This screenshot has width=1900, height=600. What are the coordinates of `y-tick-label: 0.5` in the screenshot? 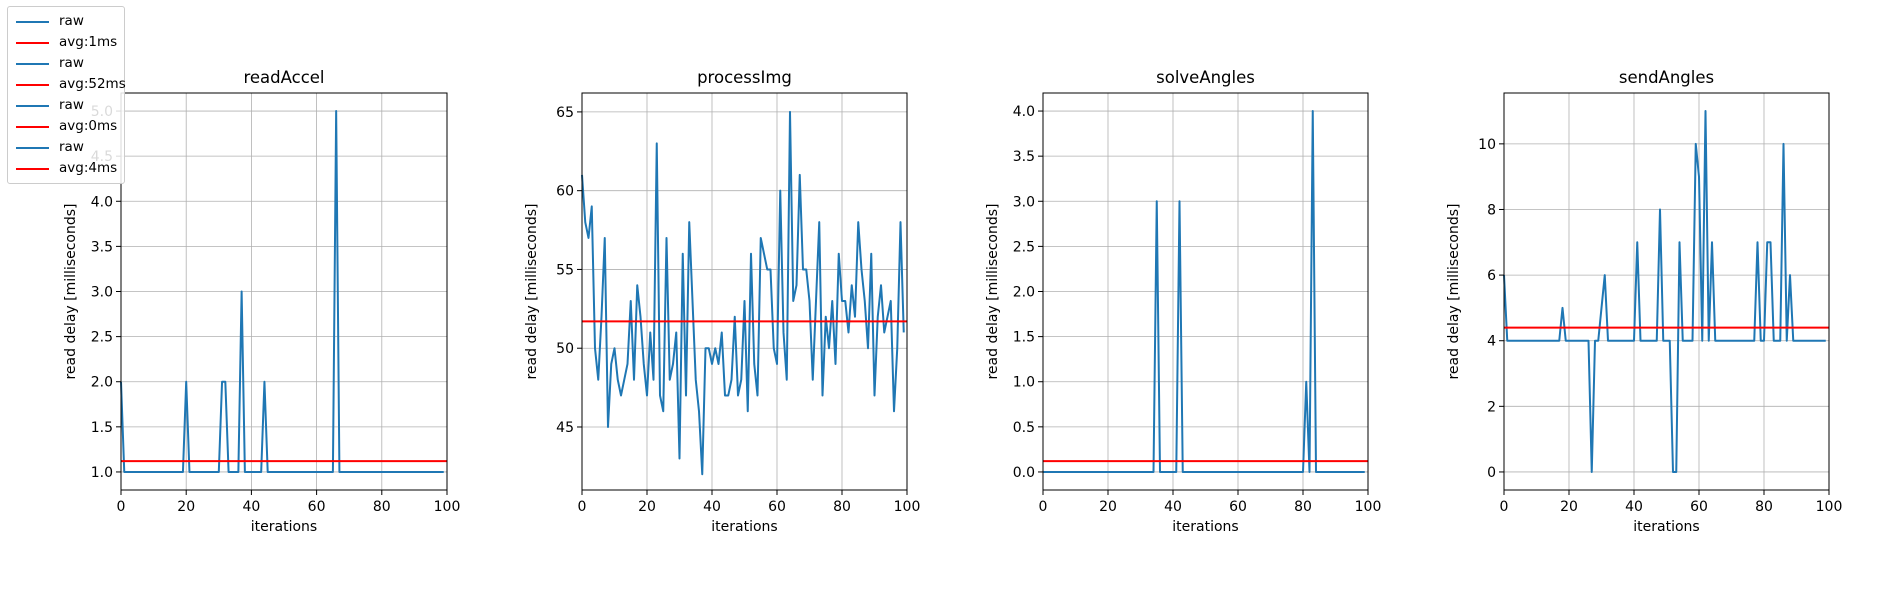 It's located at (1024, 428).